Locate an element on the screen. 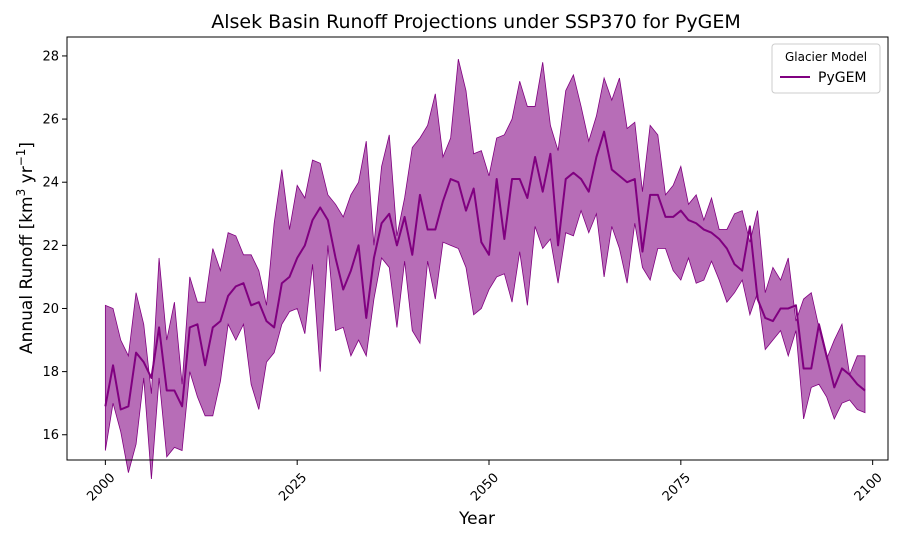 This screenshot has height=540, width=900. y-tick-label: 28 is located at coordinates (50, 56).